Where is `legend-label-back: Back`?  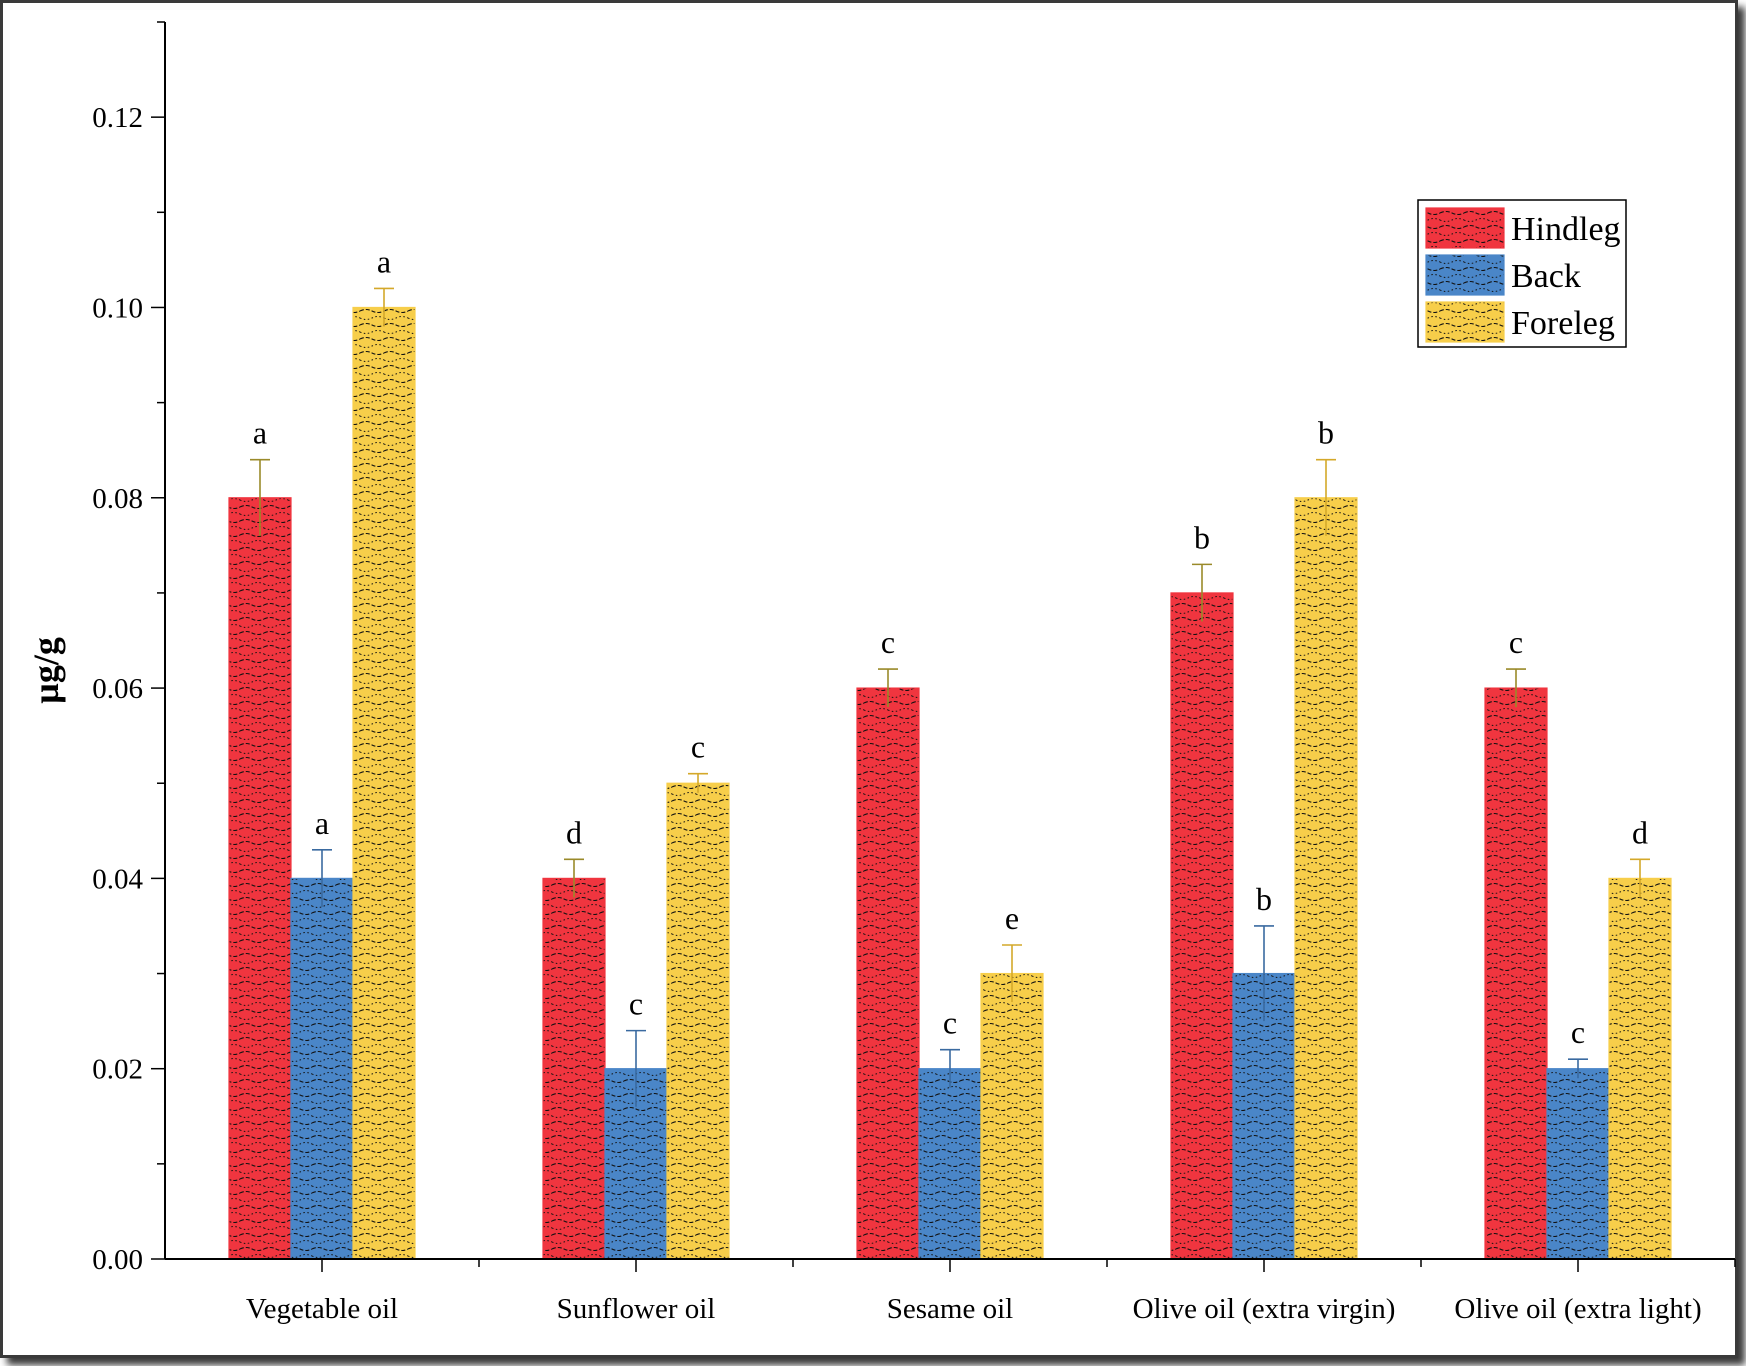 legend-label-back: Back is located at coordinates (1546, 276).